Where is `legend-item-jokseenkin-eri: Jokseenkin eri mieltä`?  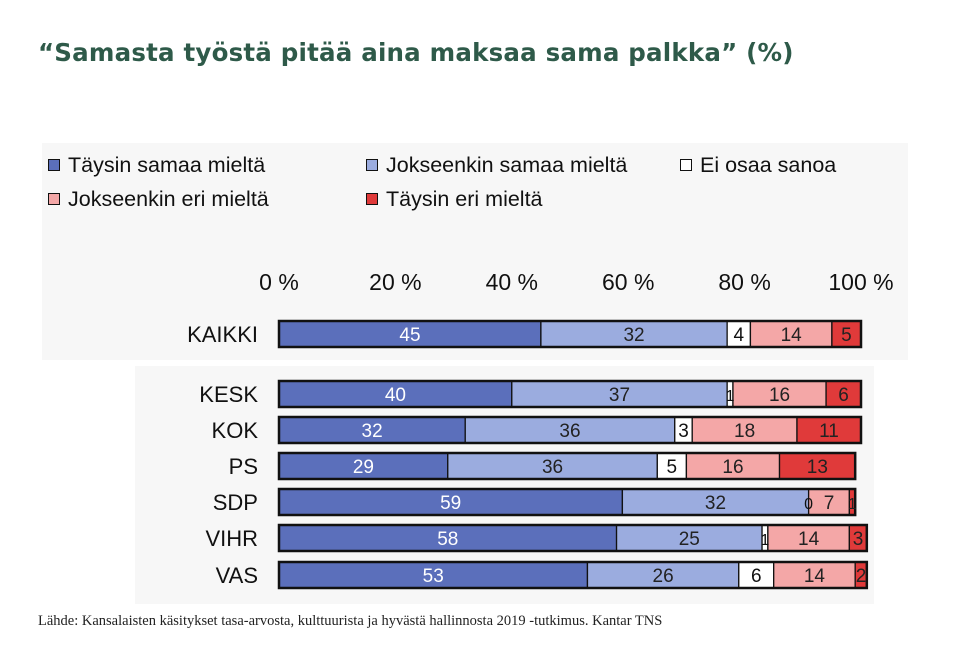
legend-item-jokseenkin-eri: Jokseenkin eri mieltä is located at coordinates (158, 199).